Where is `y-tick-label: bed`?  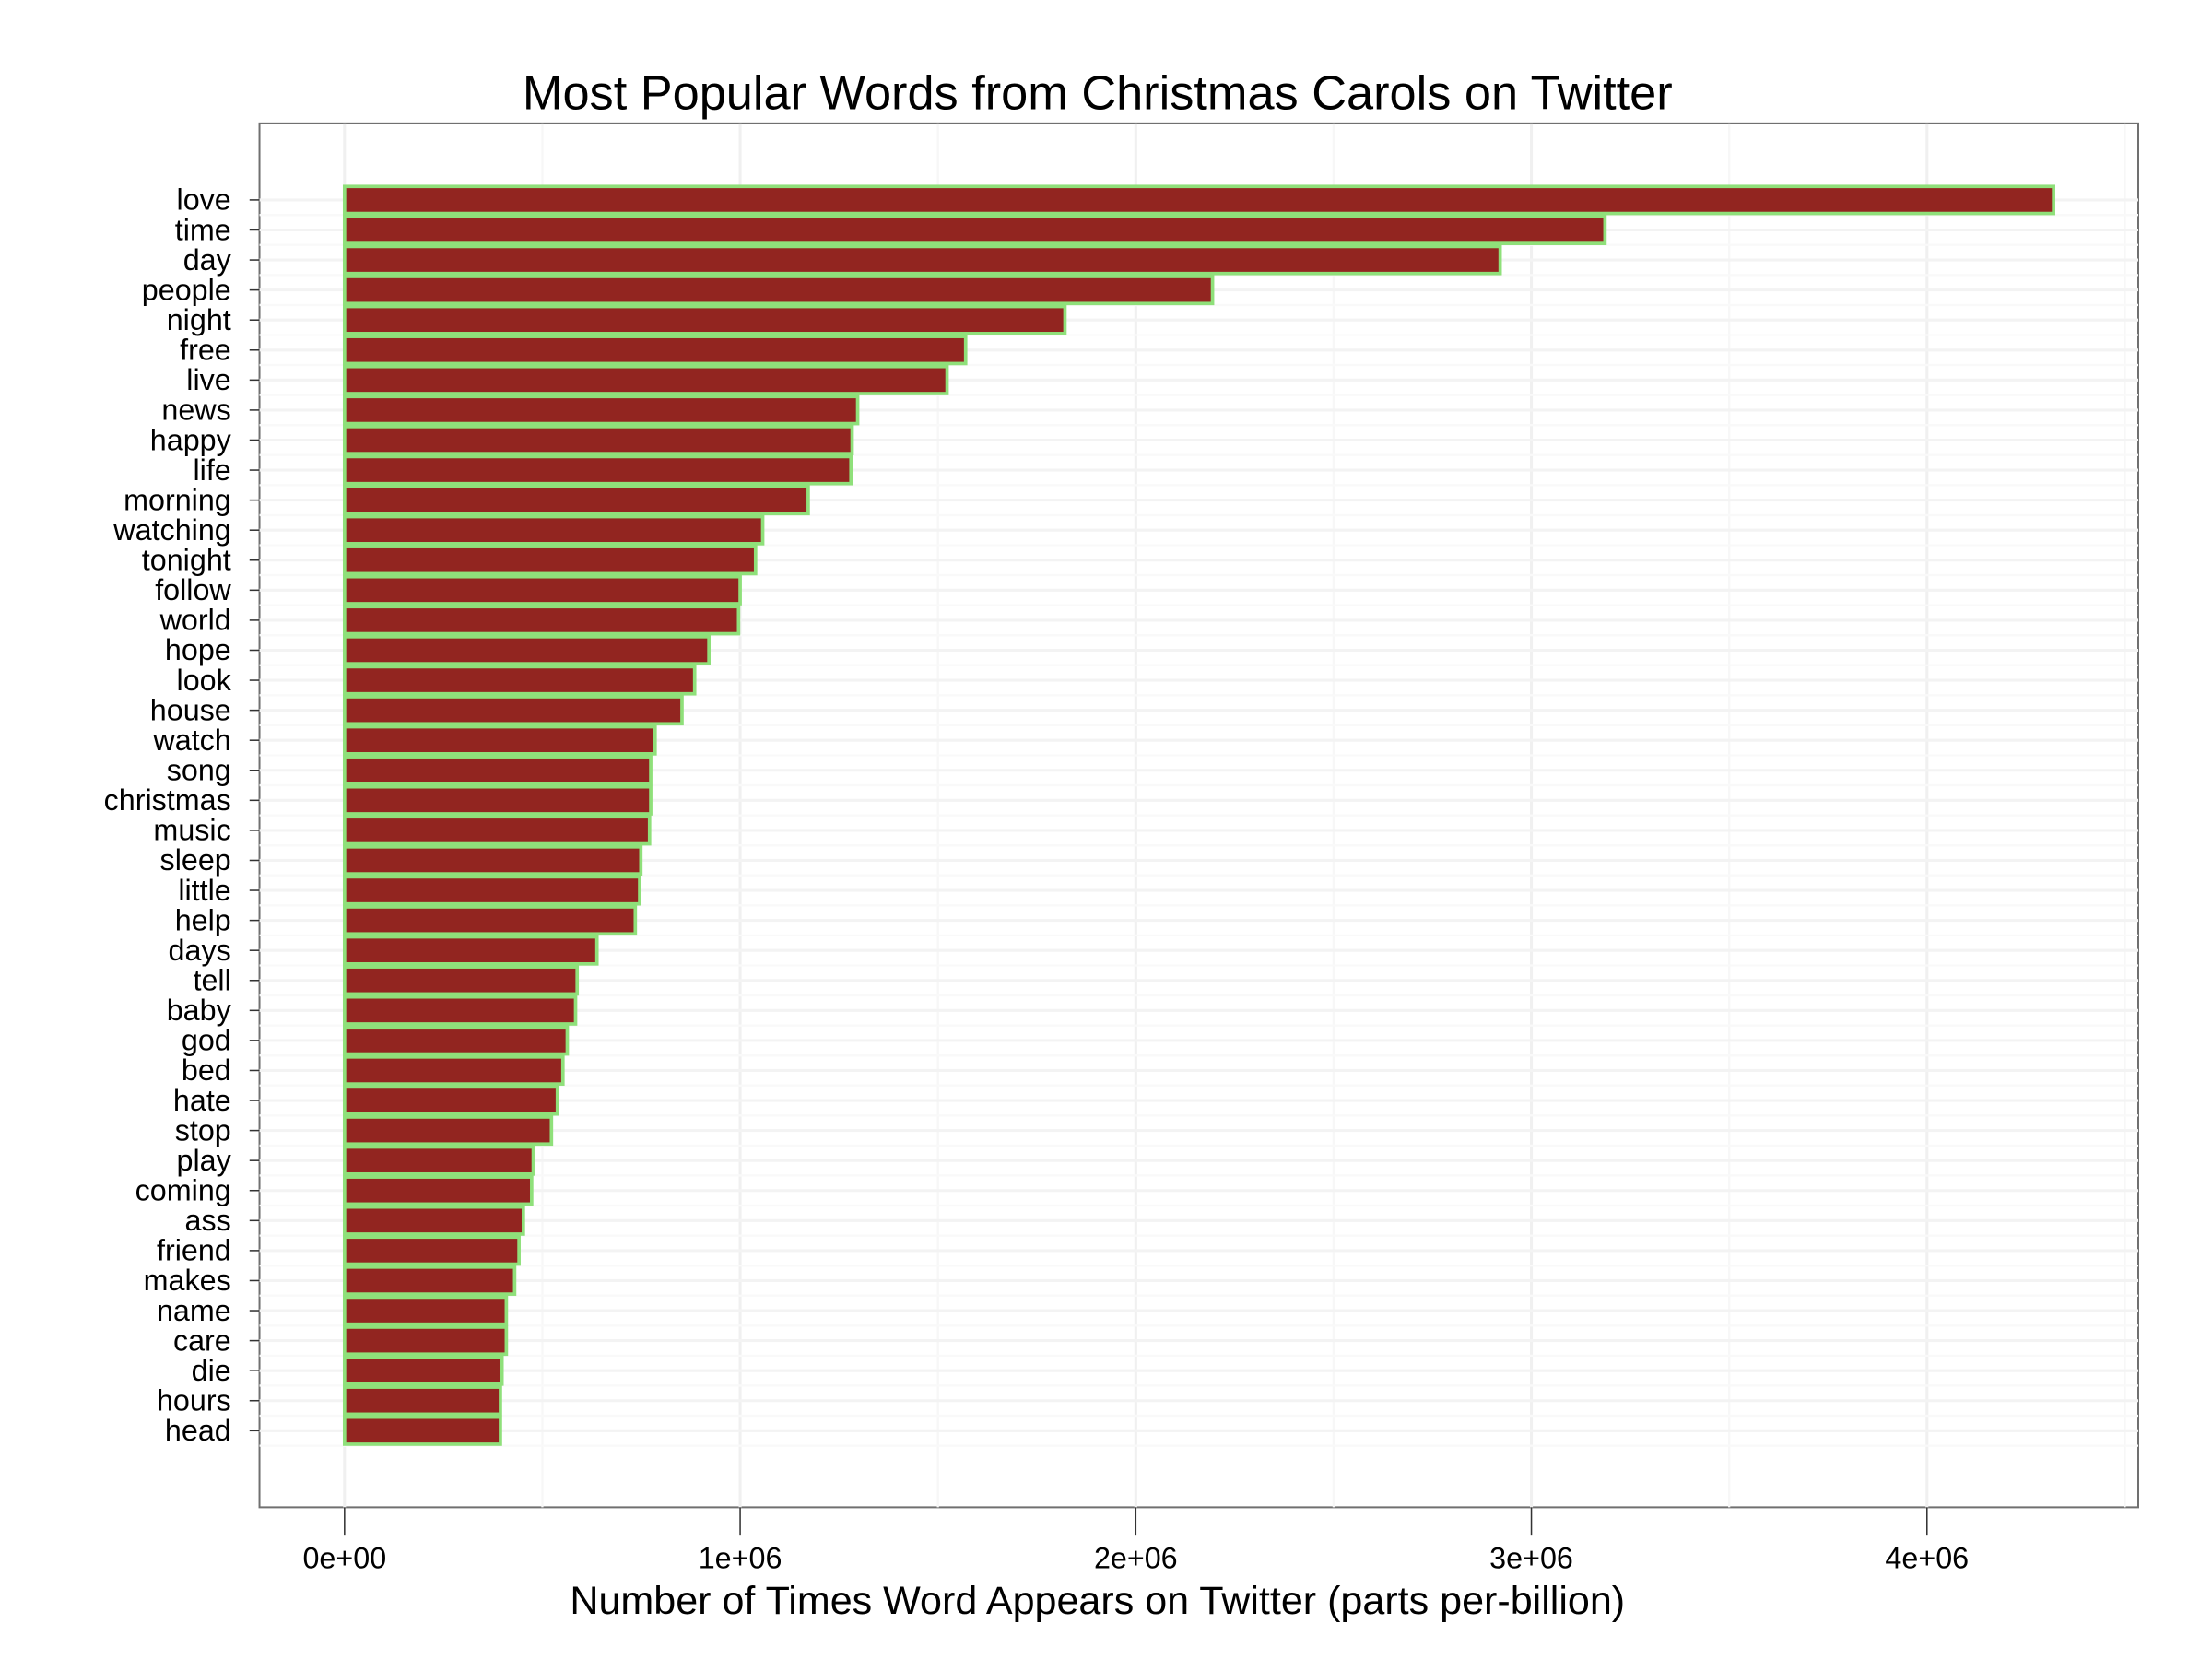 y-tick-label: bed is located at coordinates (206, 1070).